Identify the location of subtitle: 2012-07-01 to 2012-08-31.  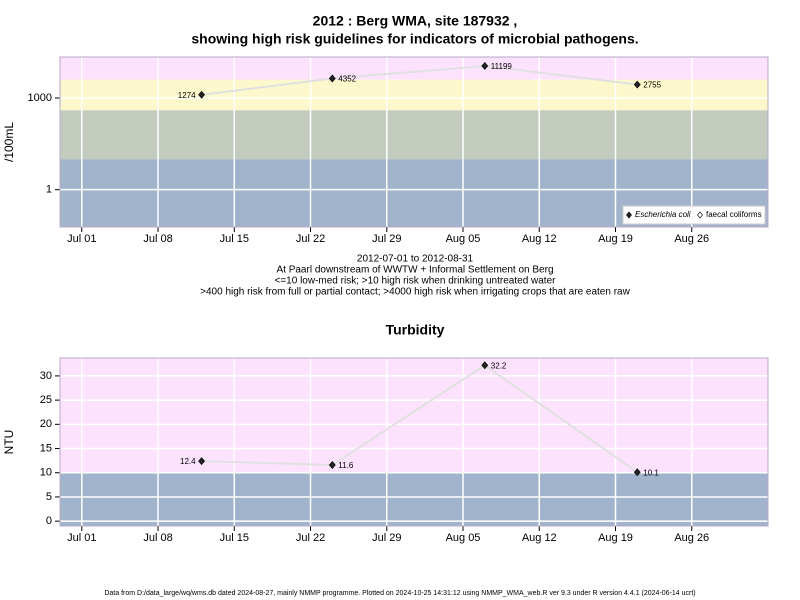
(415, 259).